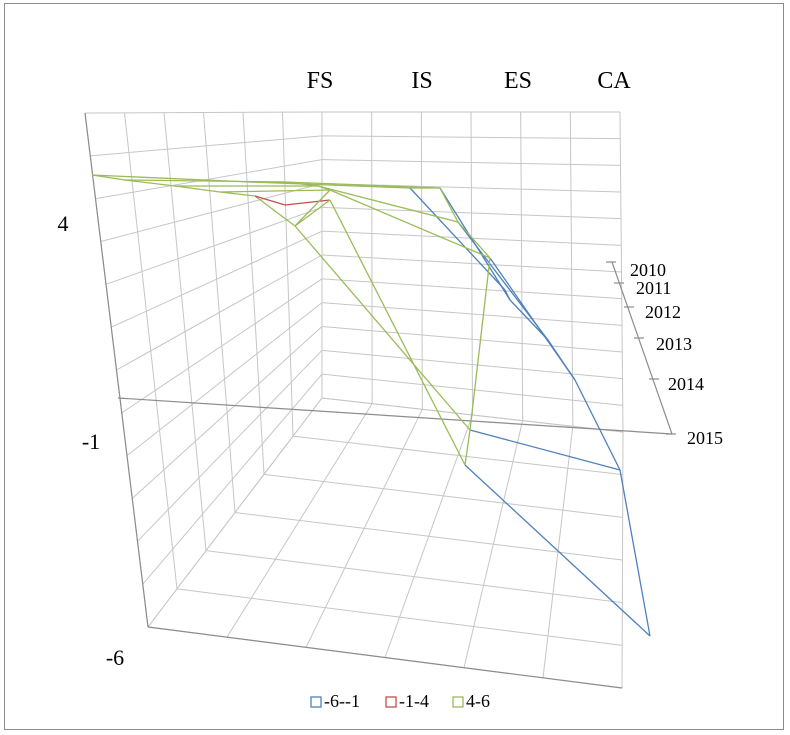 The width and height of the screenshot is (790, 735). Describe the element at coordinates (478, 701) in the screenshot. I see `legend-label-green: 4-6` at that location.